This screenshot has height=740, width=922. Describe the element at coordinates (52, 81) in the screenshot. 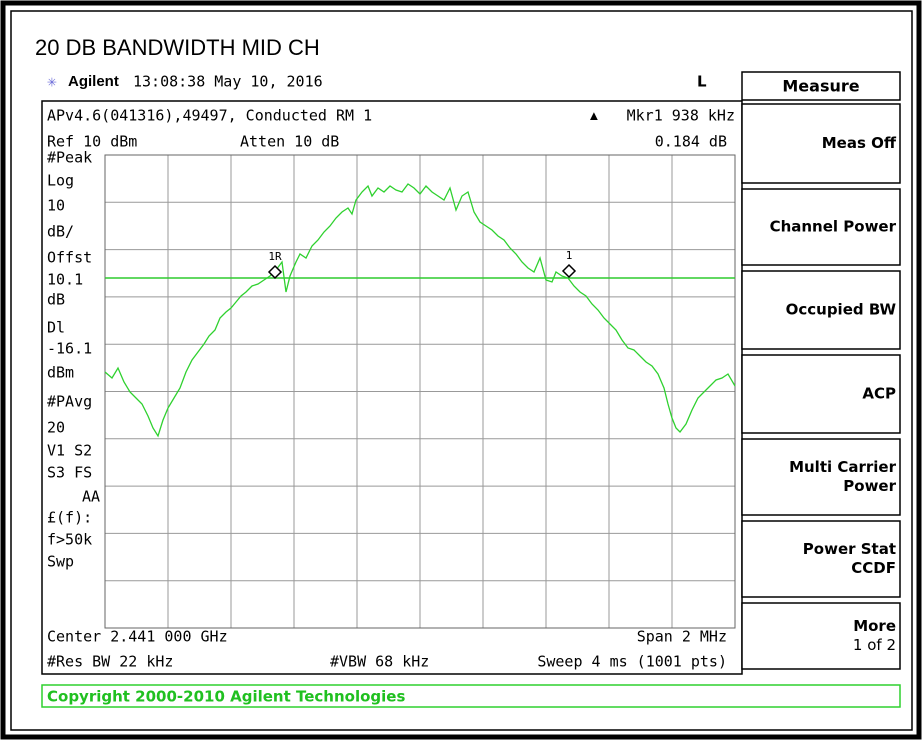

I see `logo-icon: ✳` at that location.